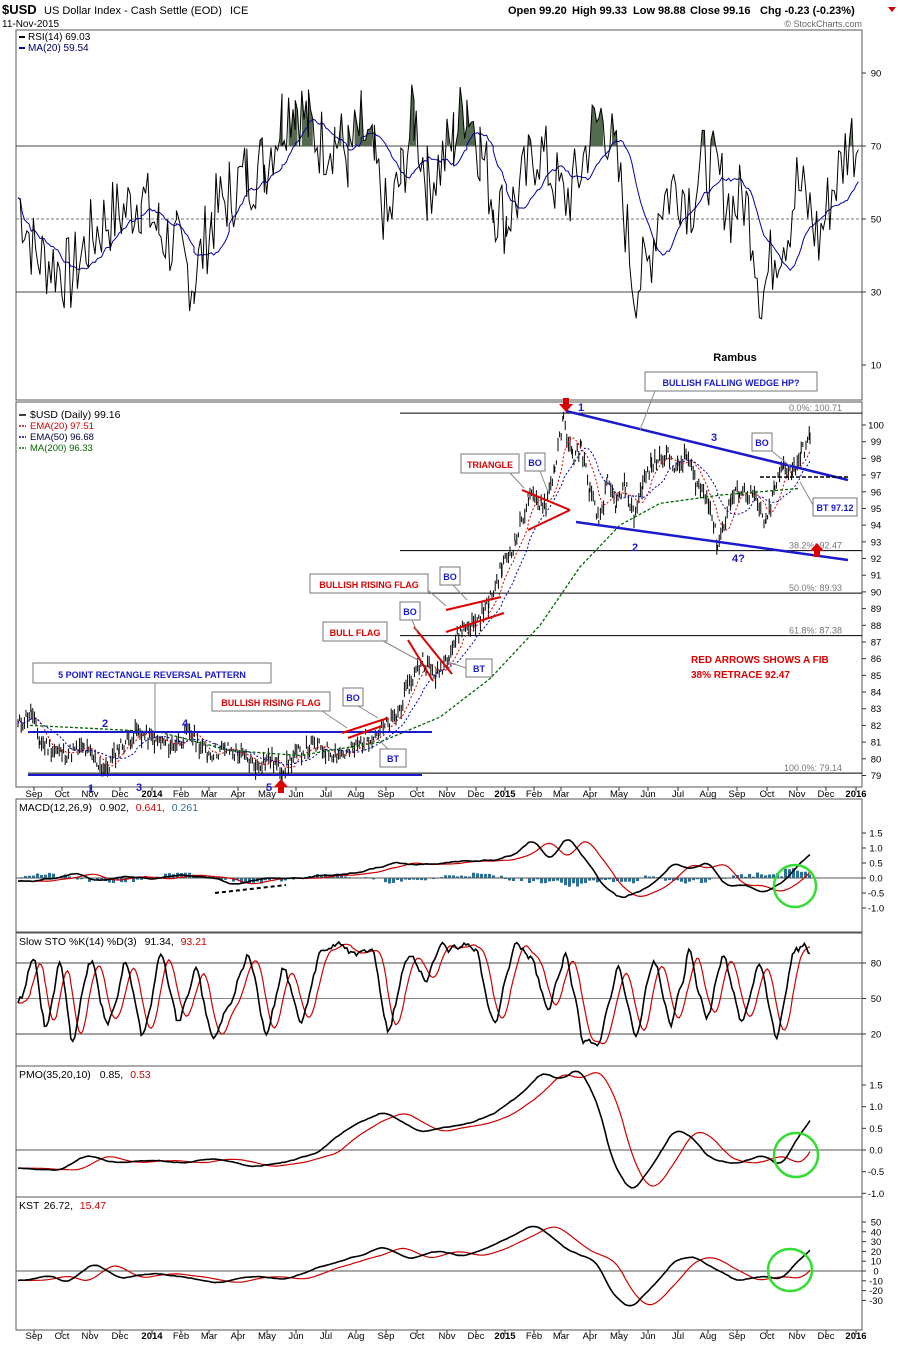  I want to click on macd-panel-frame, so click(439, 865).